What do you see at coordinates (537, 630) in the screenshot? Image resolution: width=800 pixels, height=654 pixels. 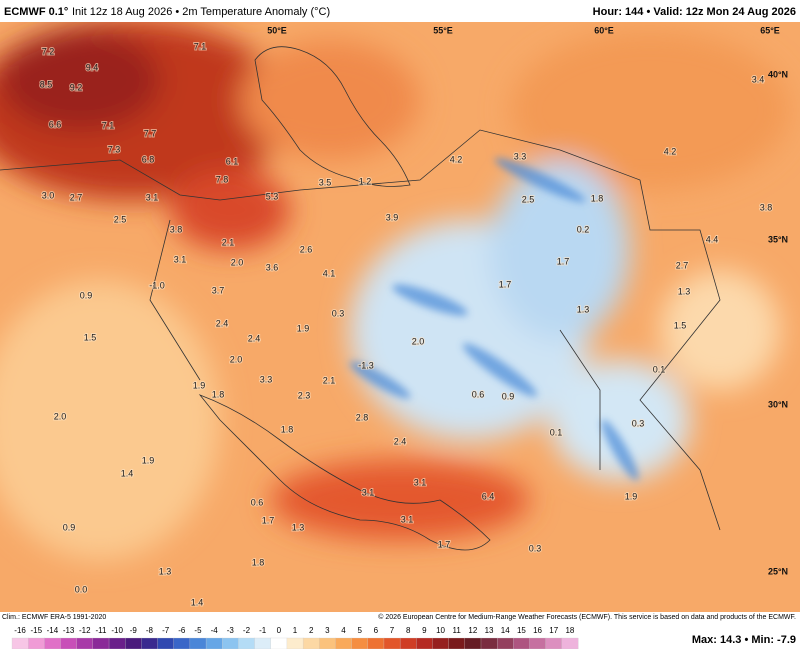 I see `colorbar-label: 16` at bounding box center [537, 630].